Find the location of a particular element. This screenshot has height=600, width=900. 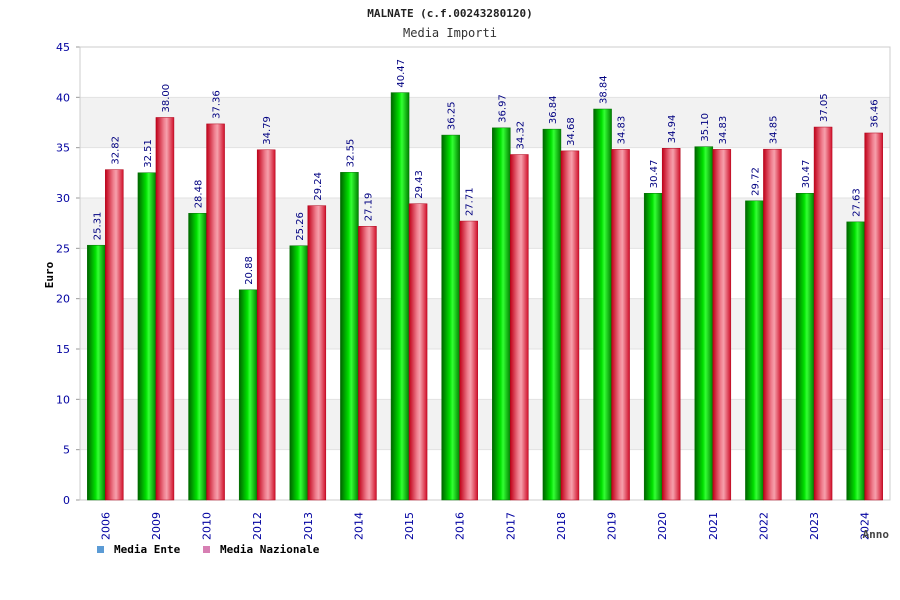

data-label: 37.05 is located at coordinates (824, 107).